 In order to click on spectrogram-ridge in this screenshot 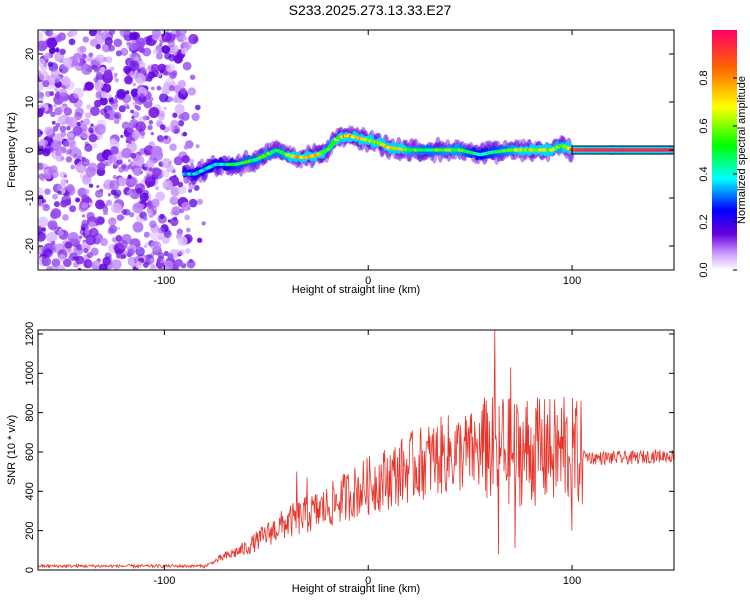, I will do `click(427, 155)`.